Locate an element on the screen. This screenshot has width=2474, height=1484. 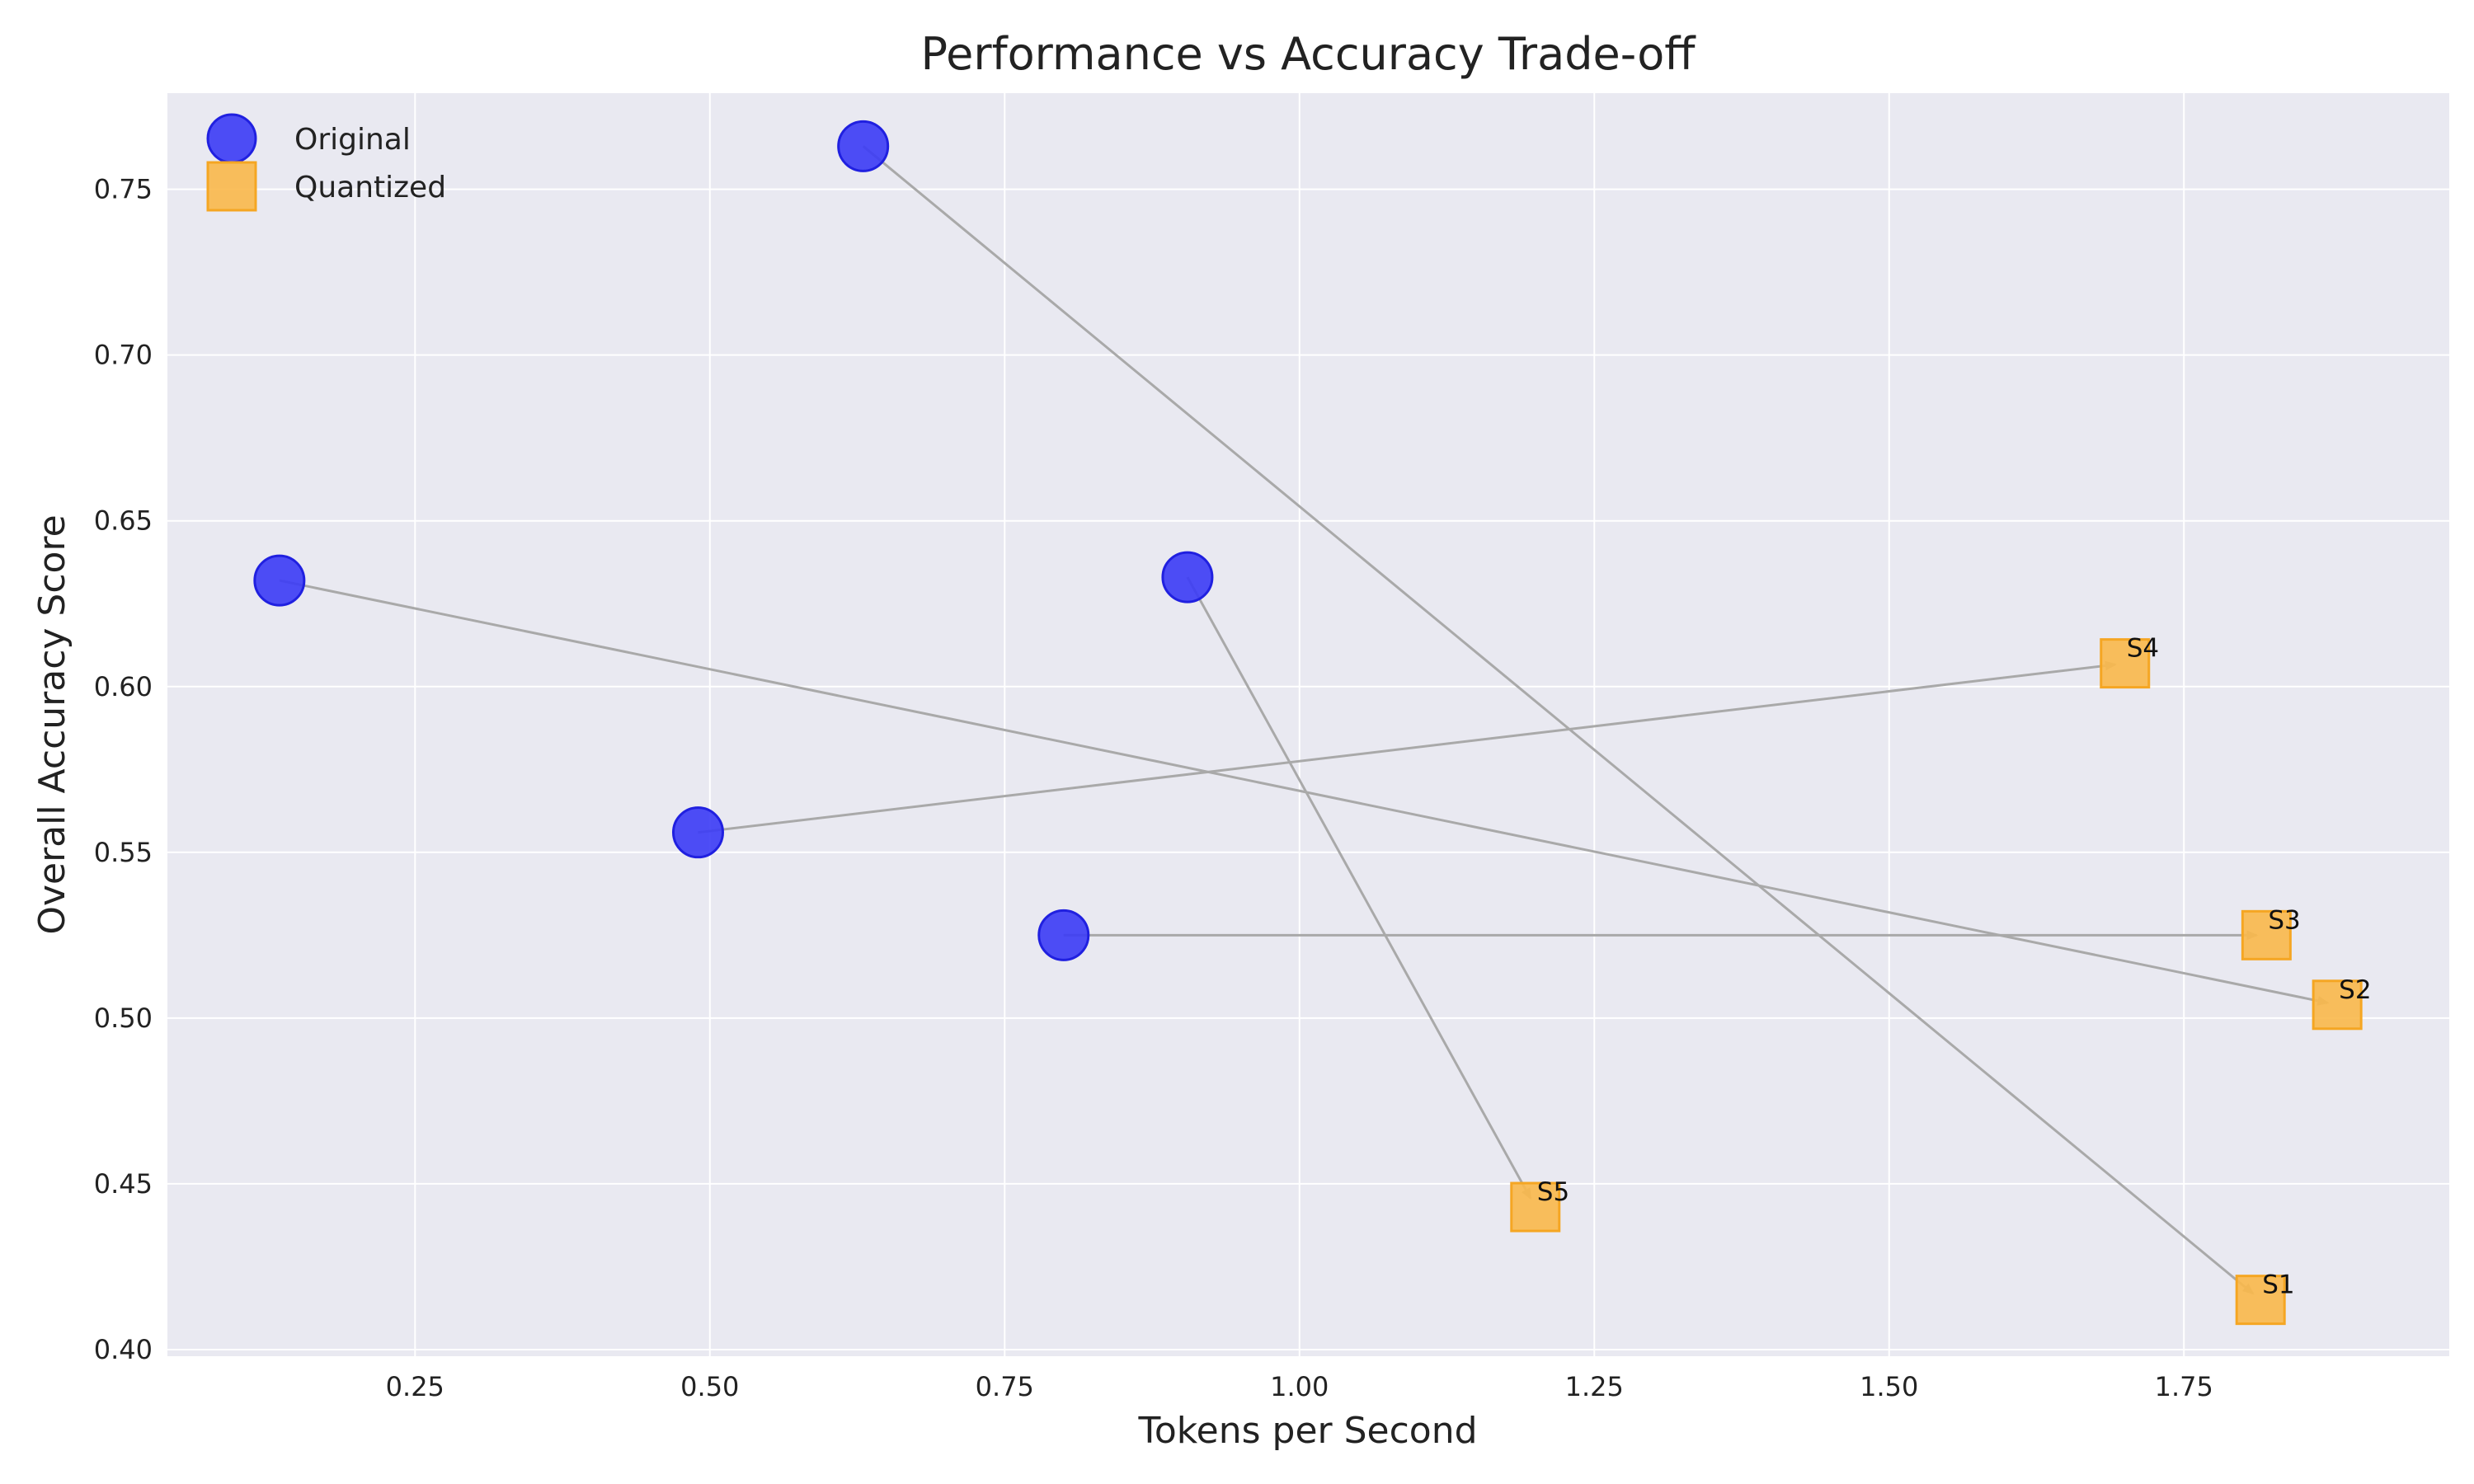
x-tick-label: 1.00 is located at coordinates (1299, 1386).